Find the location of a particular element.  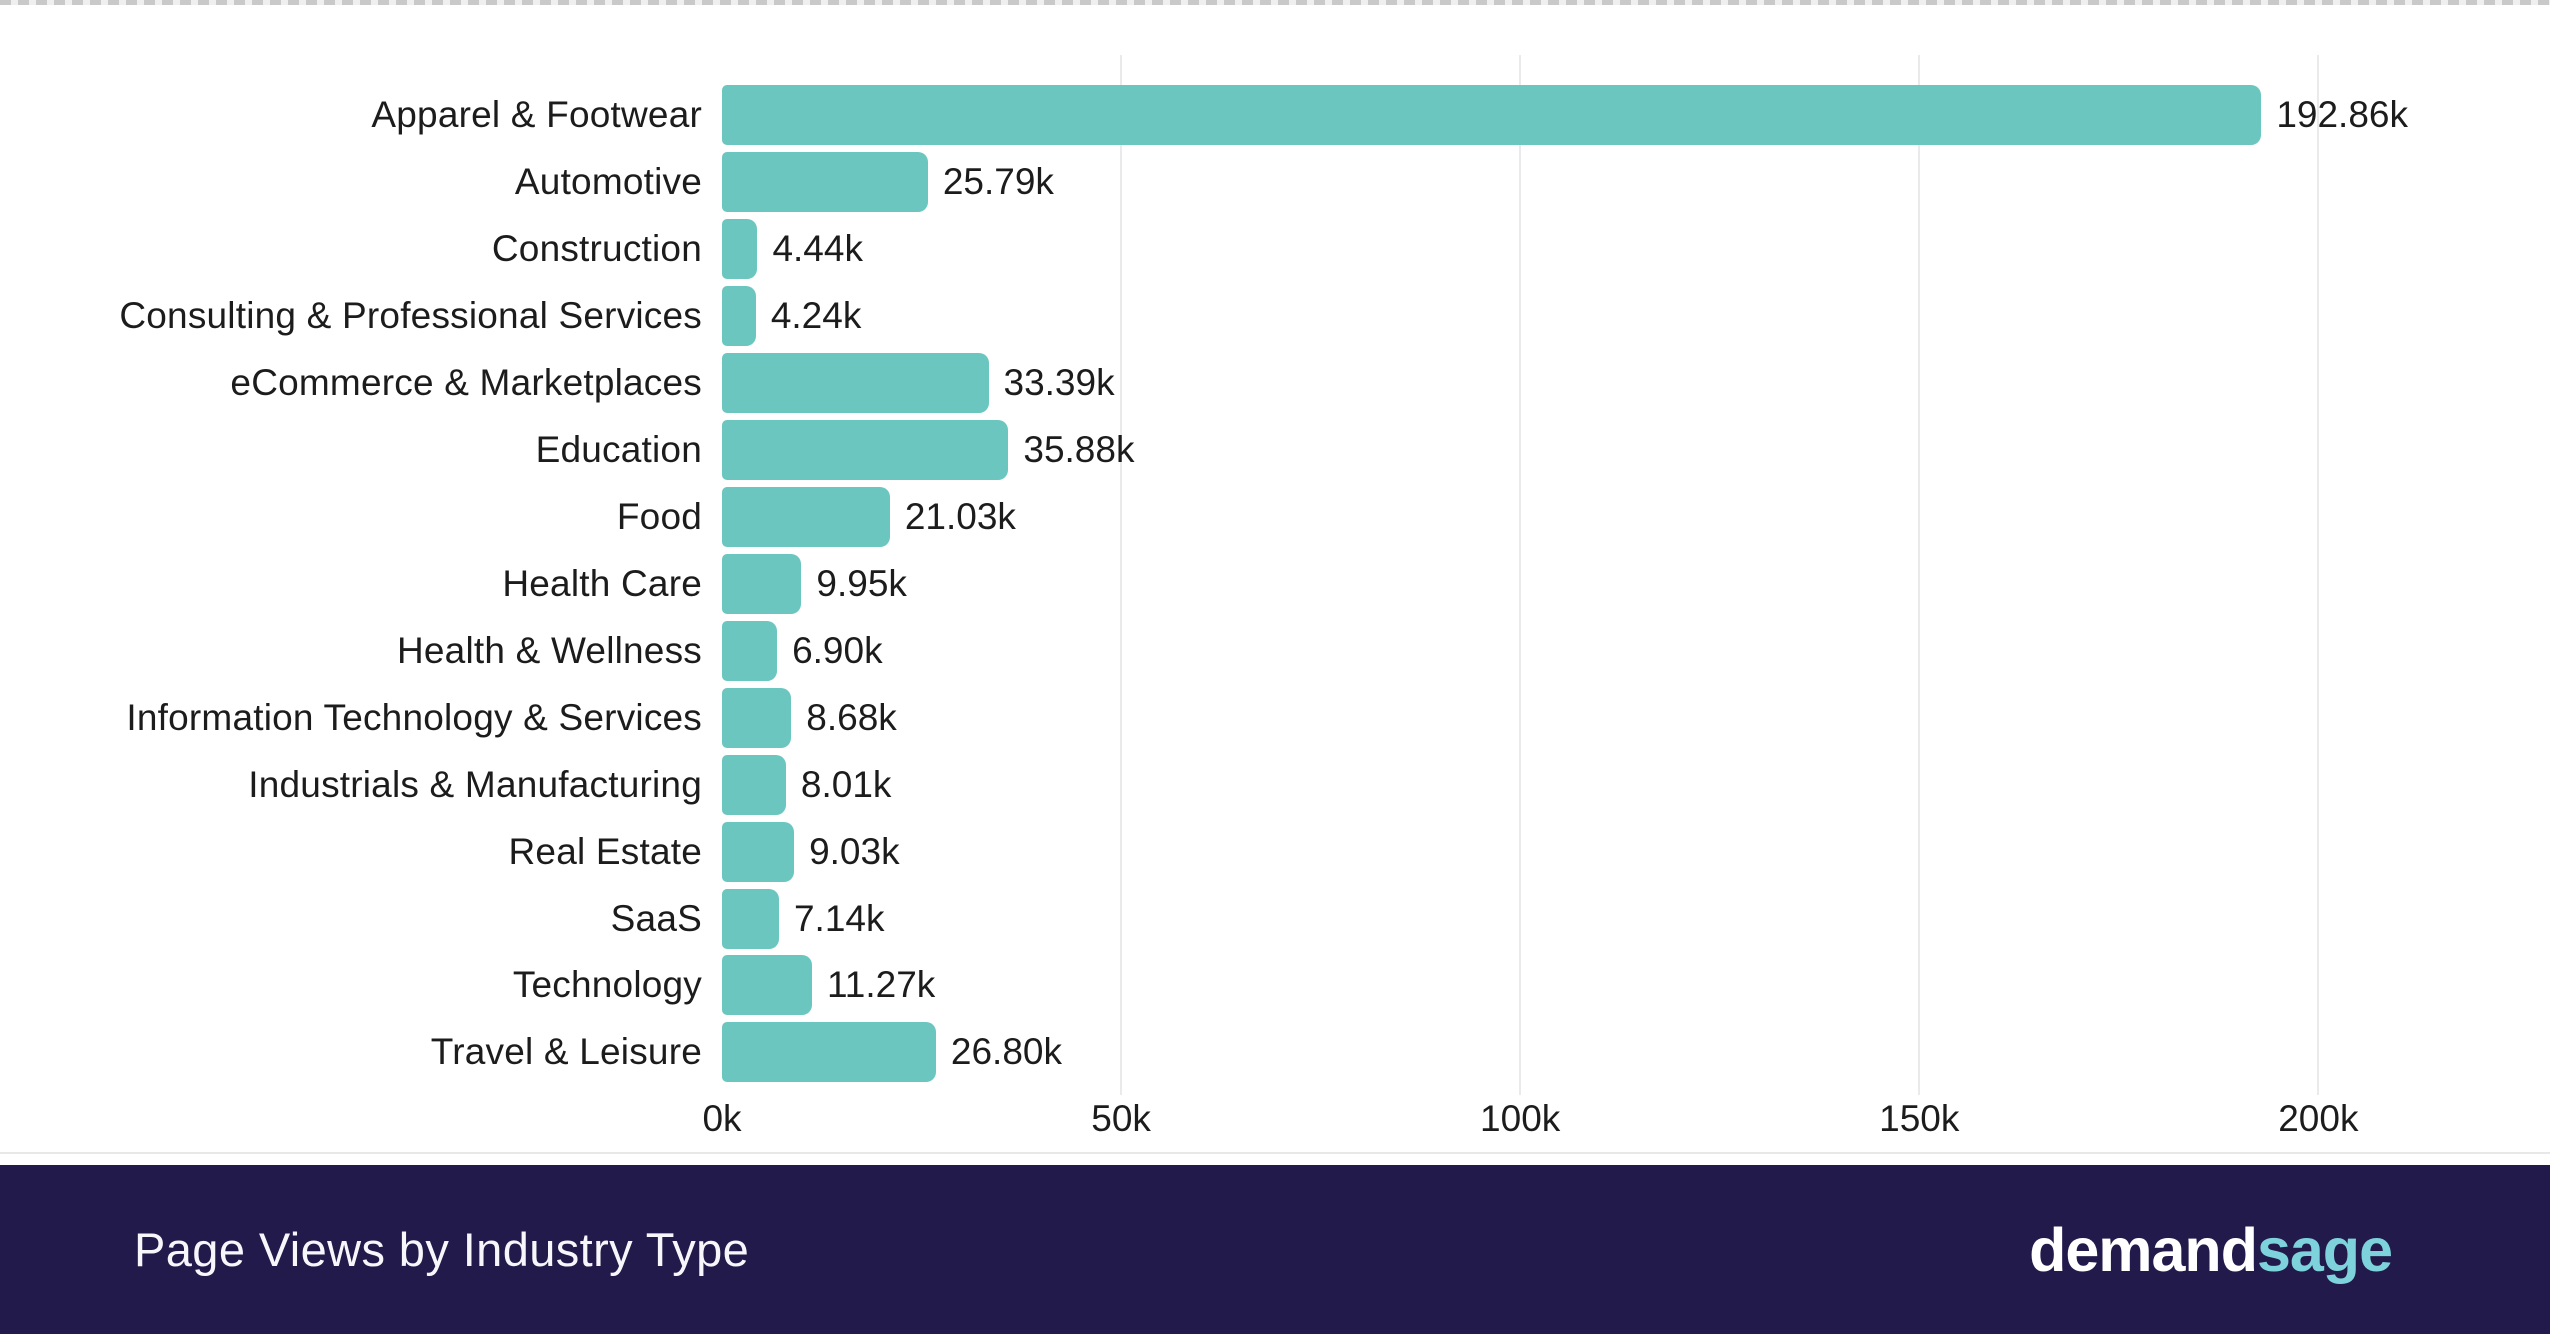

bar-track: 9.95k is located at coordinates (1592, 583).